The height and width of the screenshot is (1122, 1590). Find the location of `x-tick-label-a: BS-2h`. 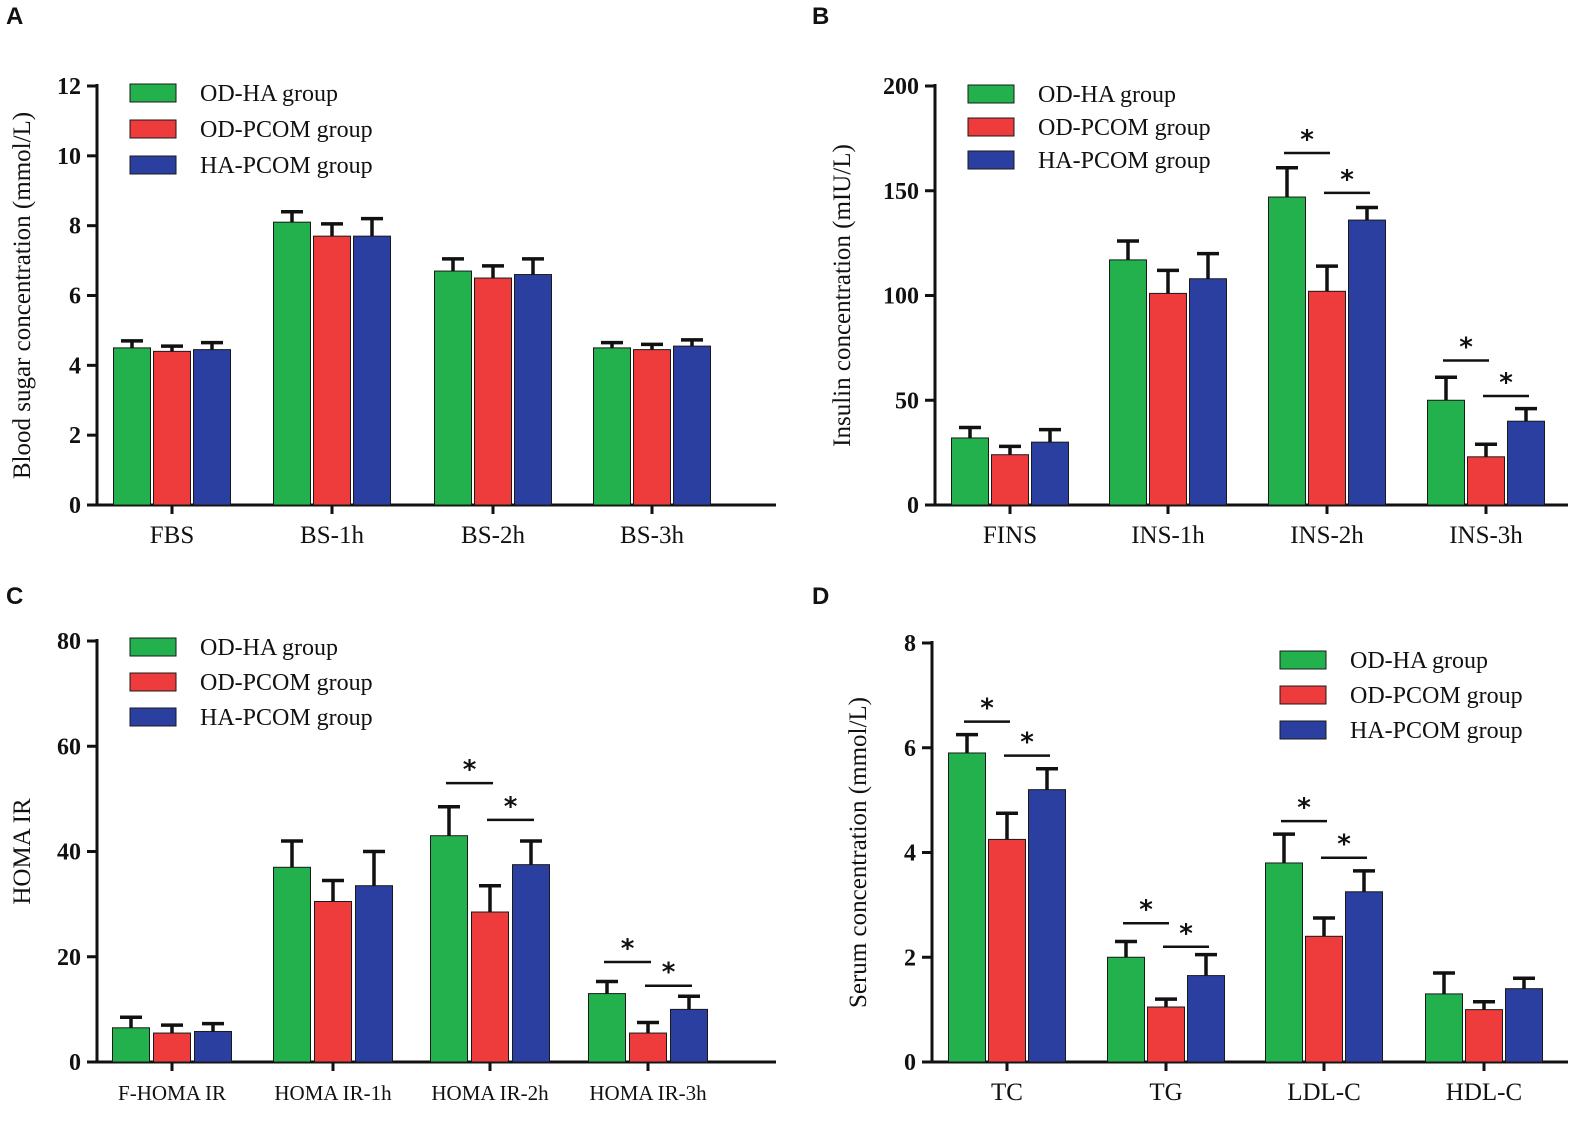

x-tick-label-a: BS-2h is located at coordinates (493, 535).